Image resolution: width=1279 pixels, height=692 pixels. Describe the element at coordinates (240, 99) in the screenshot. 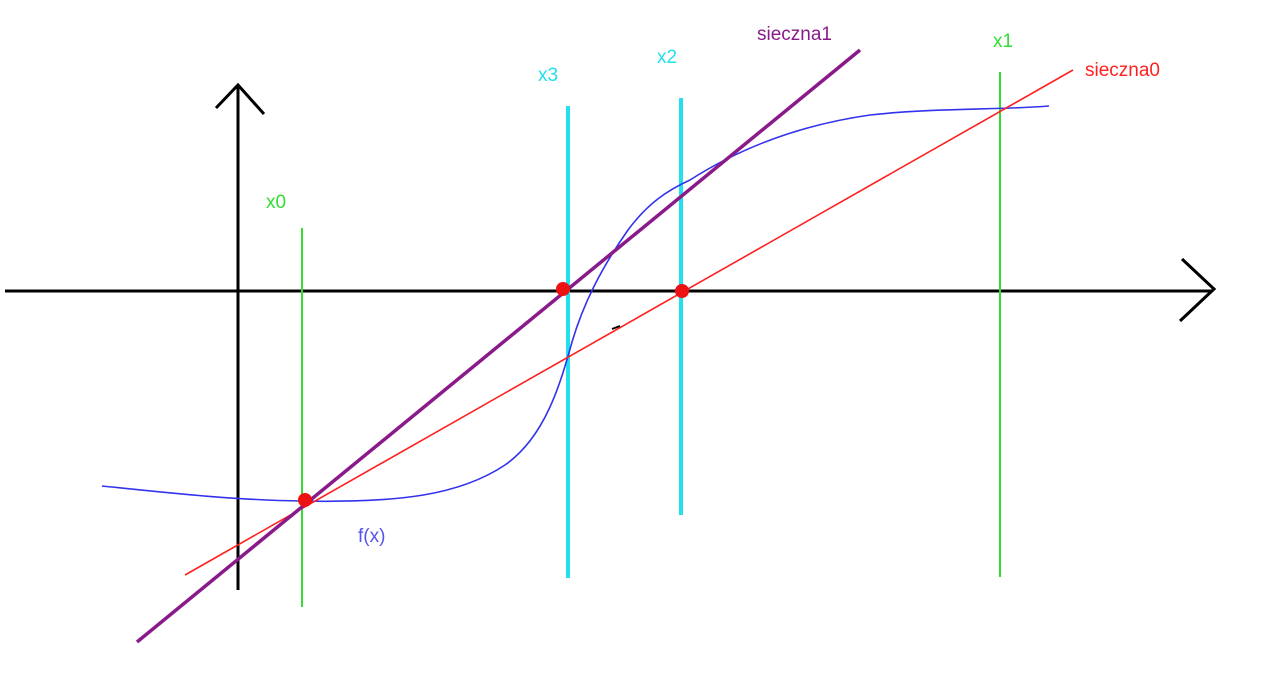

I see `y-axis-arrowhead` at that location.